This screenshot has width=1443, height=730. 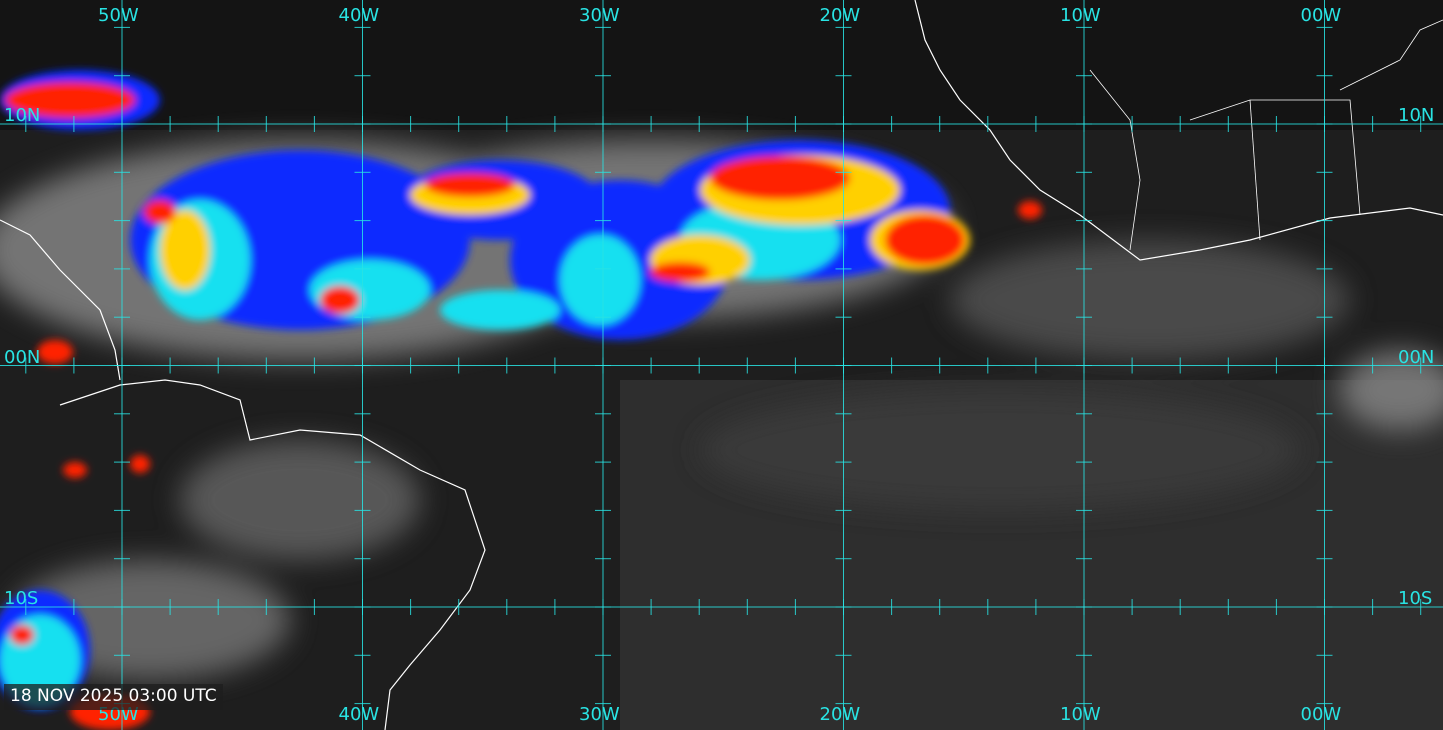 I want to click on lon-label-top: 50W, so click(x=118, y=15).